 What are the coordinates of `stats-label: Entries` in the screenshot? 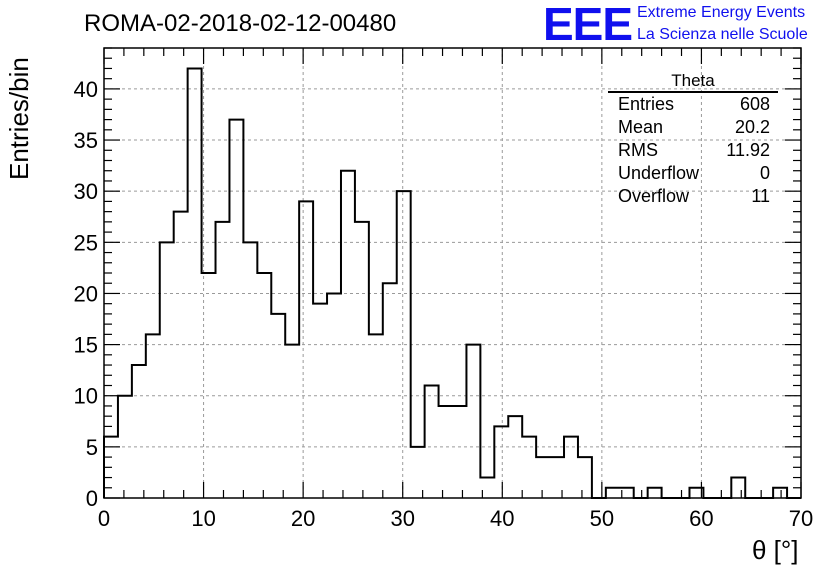 It's located at (646, 104).